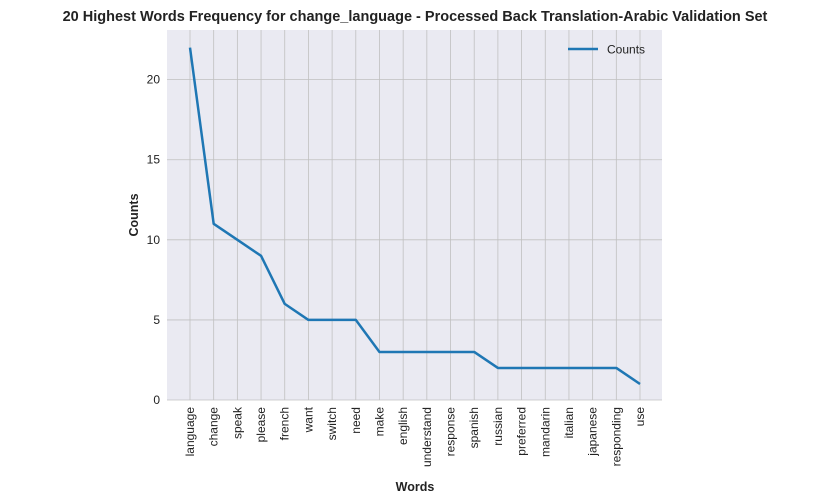 The image size is (830, 504). Describe the element at coordinates (593, 432) in the screenshot. I see `x-tick-label: japanese` at that location.